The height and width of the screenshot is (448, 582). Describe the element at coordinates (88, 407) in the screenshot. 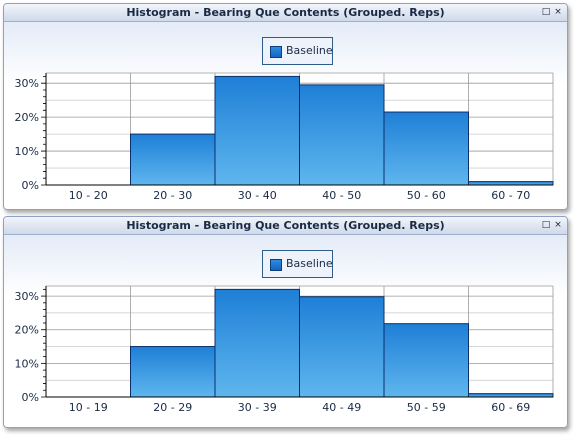

I see `x-tick-label: 10 - 19` at that location.